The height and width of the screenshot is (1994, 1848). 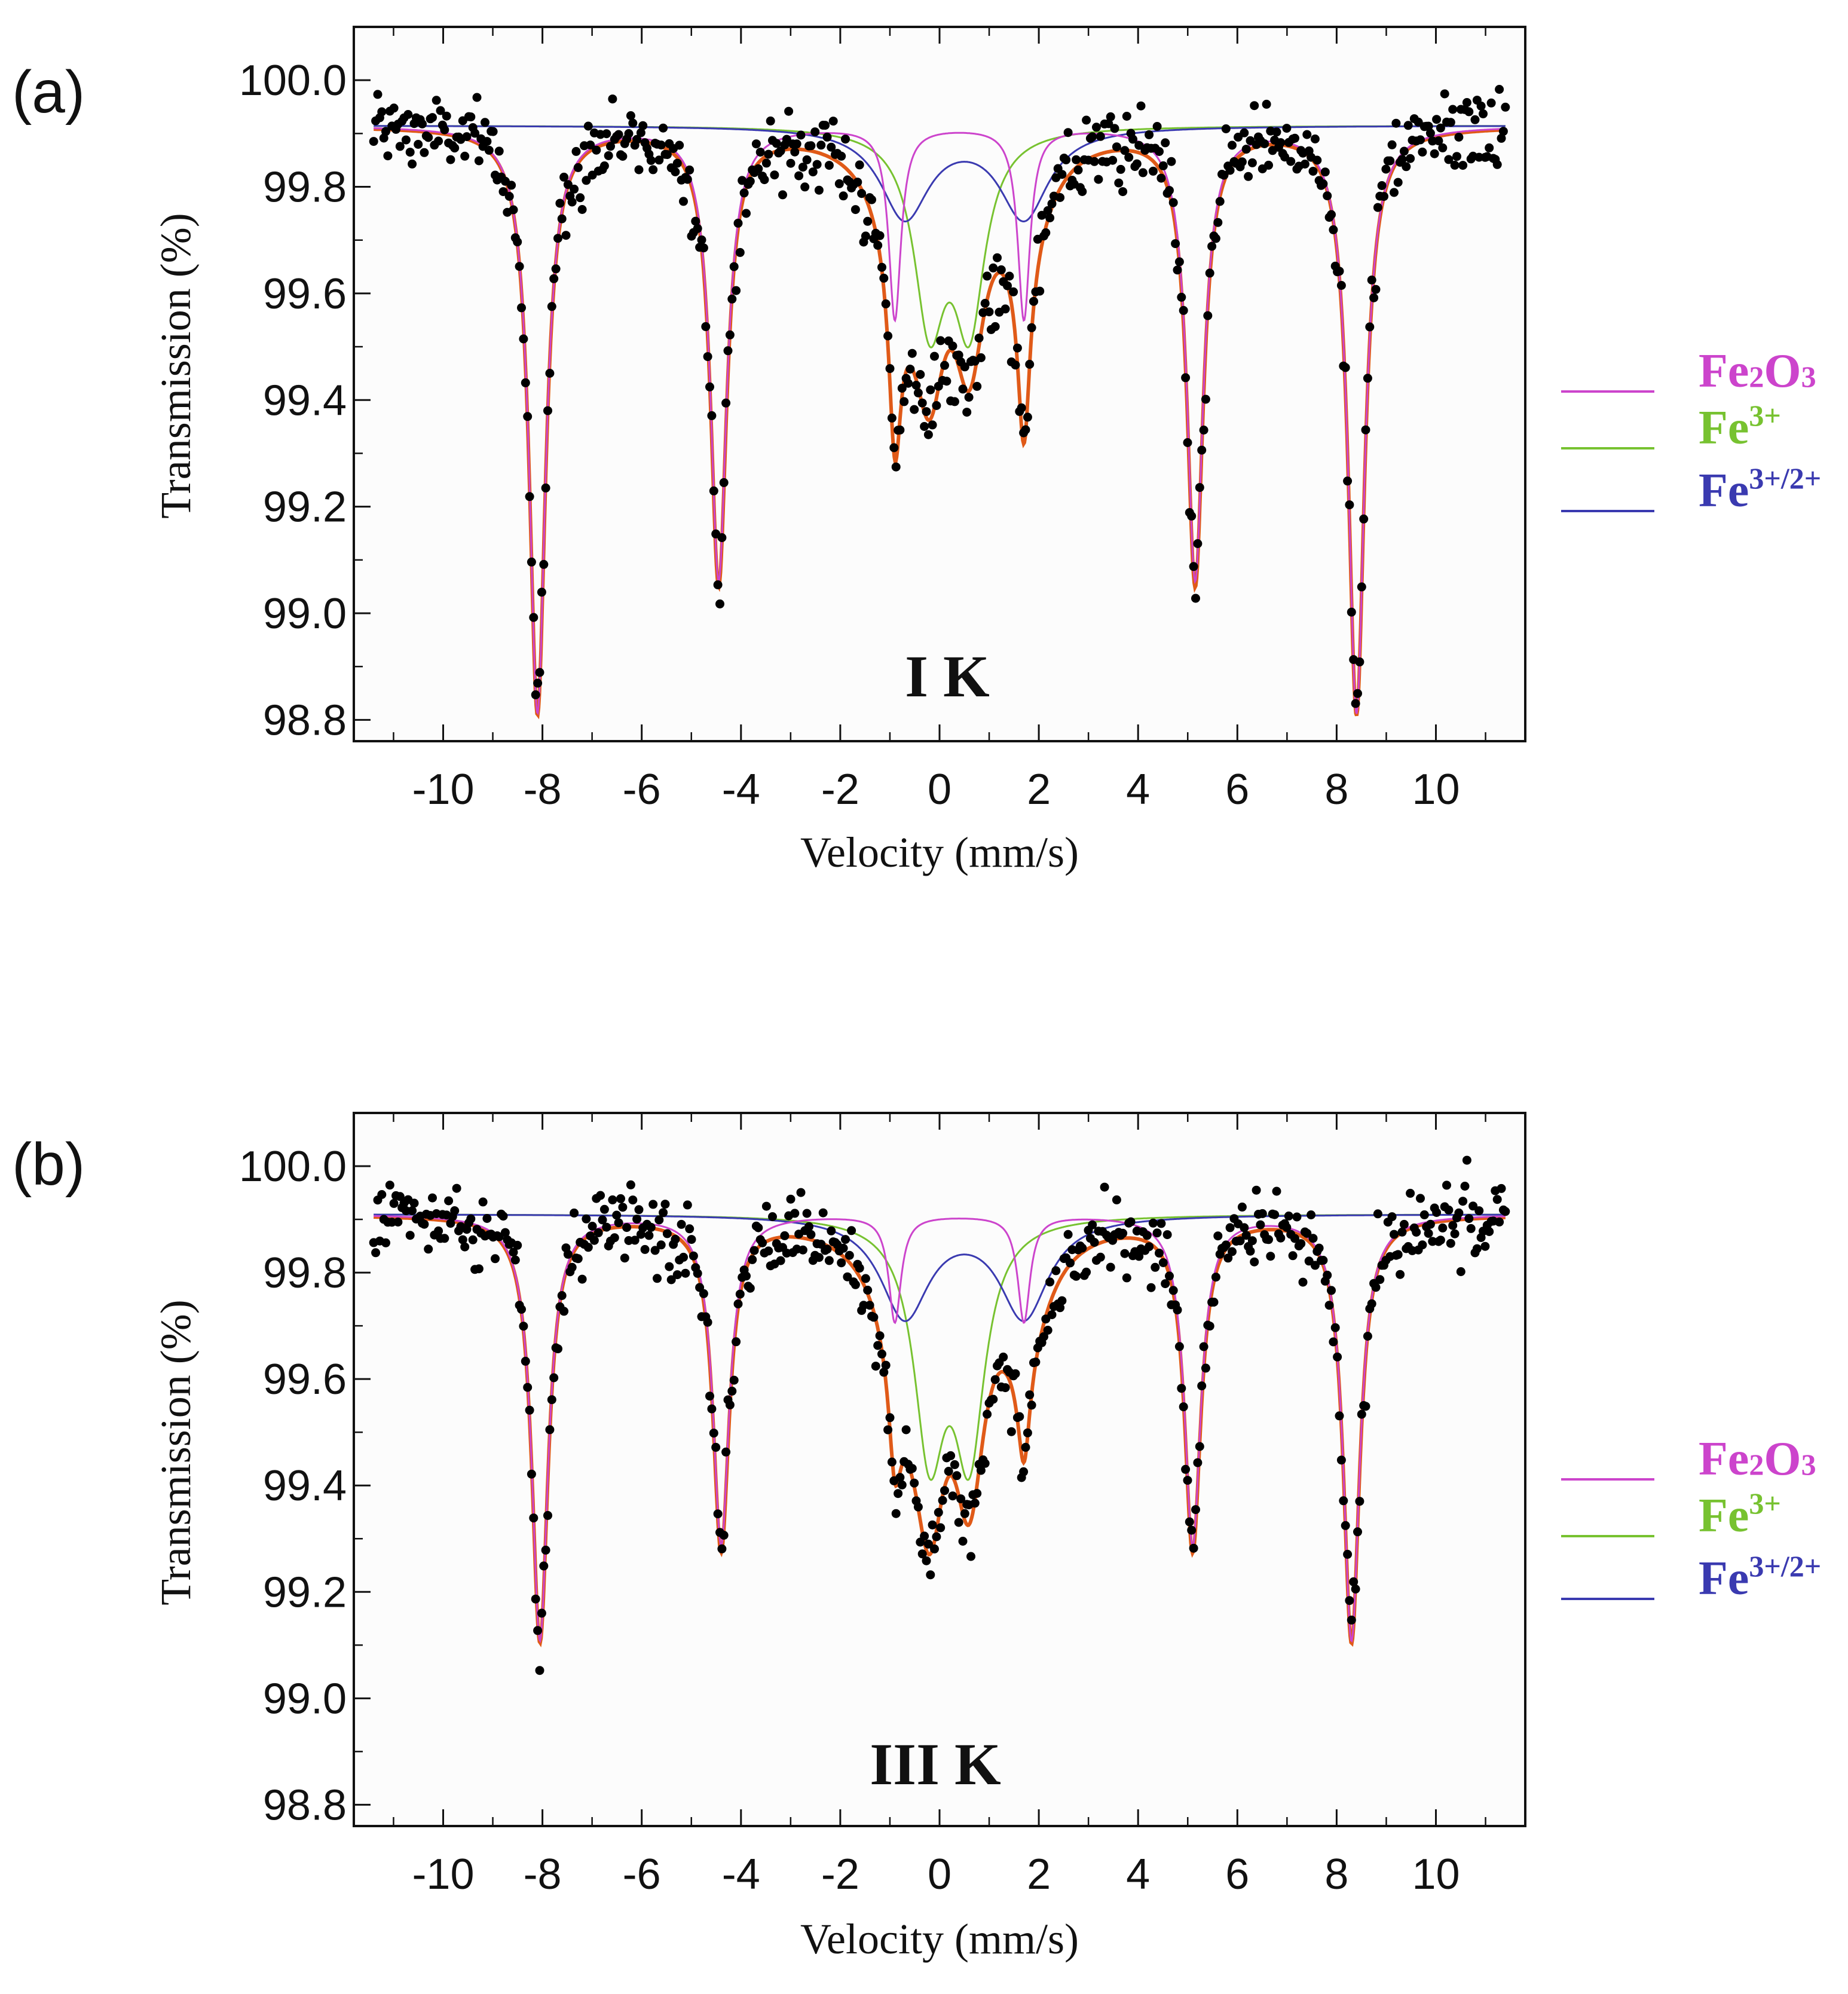 I want to click on temperature-label: III K, so click(x=935, y=1764).